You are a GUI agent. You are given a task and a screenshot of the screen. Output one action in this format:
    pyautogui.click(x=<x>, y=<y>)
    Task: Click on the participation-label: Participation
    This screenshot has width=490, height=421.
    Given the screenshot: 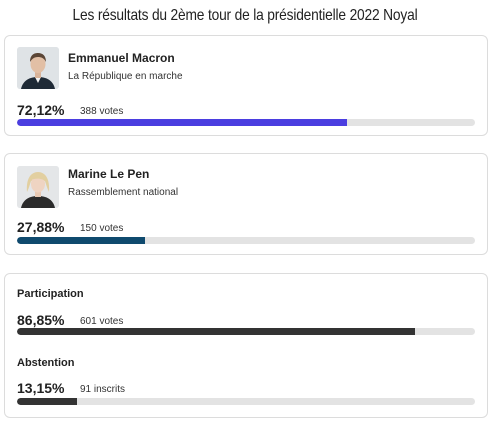 What is the action you would take?
    pyautogui.click(x=50, y=294)
    